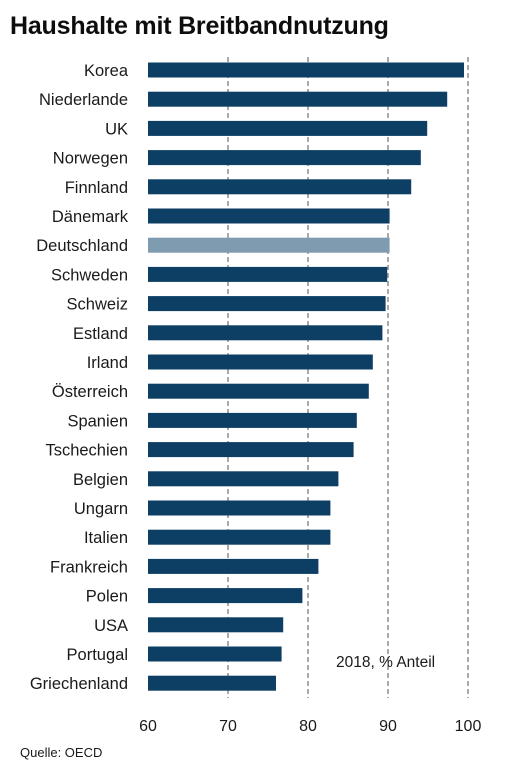 Image resolution: width=510 pixels, height=780 pixels. Describe the element at coordinates (89, 275) in the screenshot. I see `category-label: Schweden` at that location.